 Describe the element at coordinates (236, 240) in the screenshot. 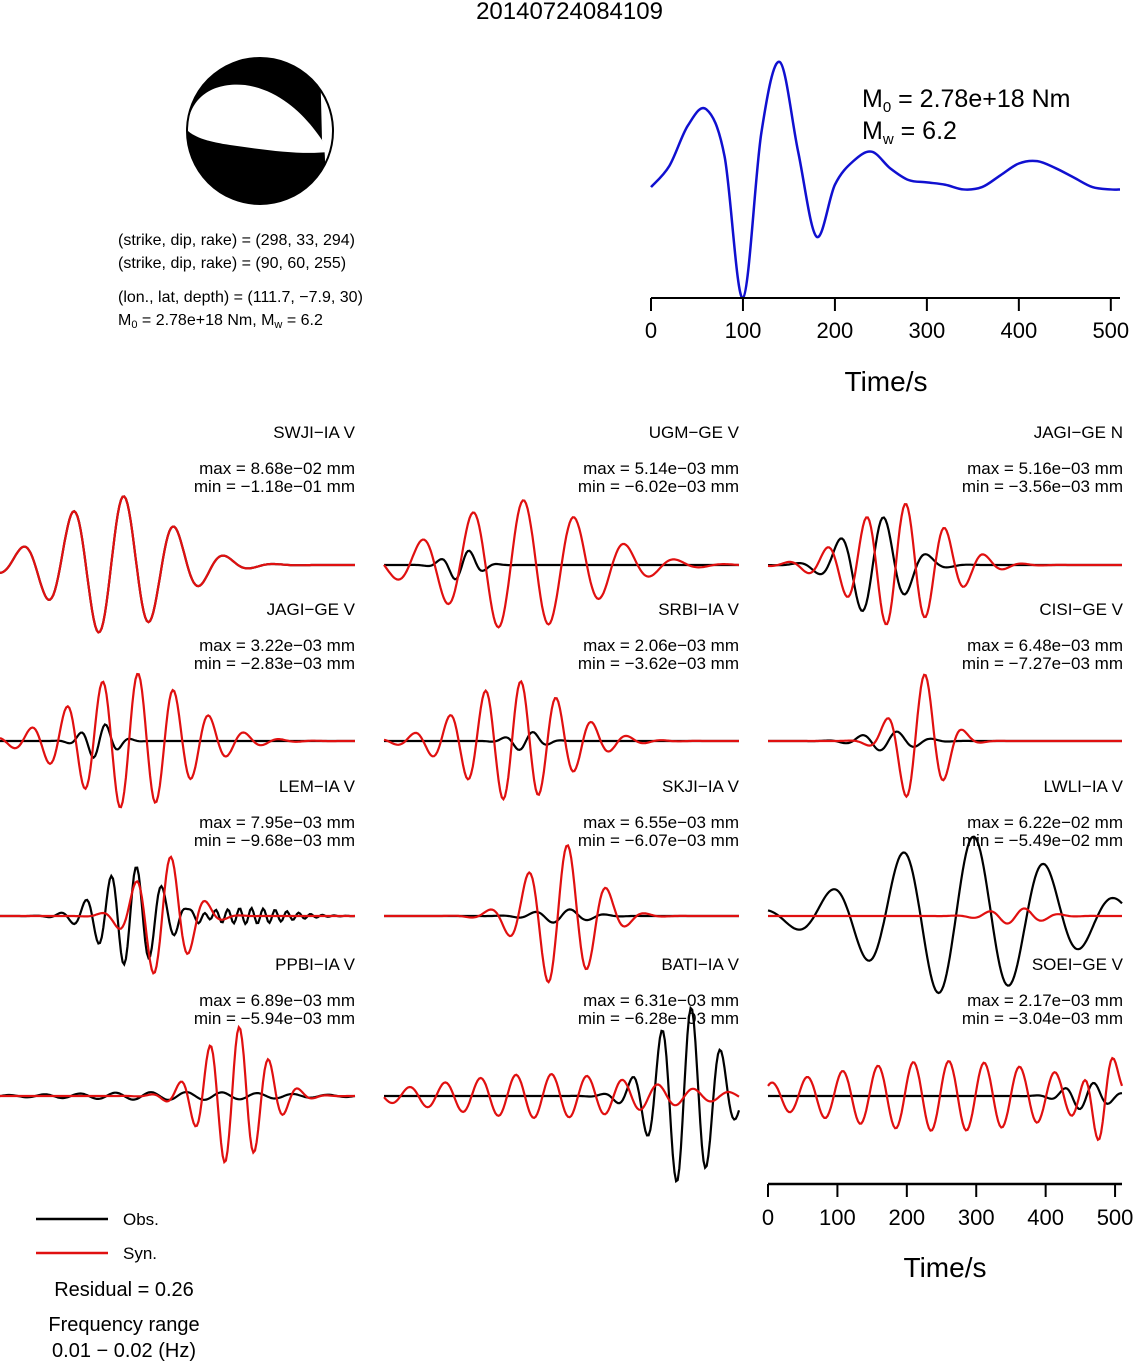

I see `nodal-plane-1: (strike, dip, rake) = (298, 33, 294)` at that location.